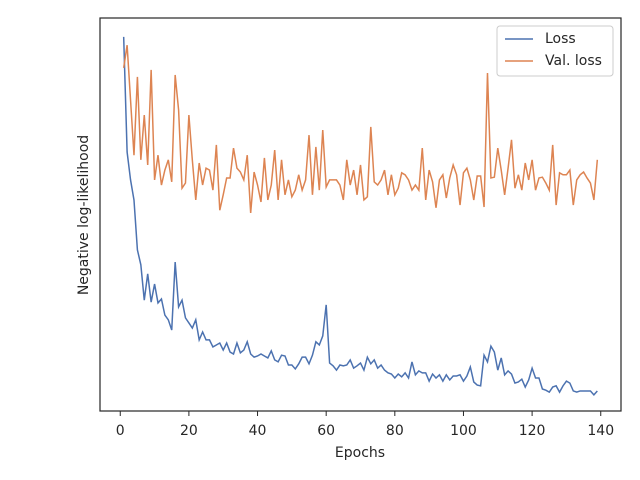  What do you see at coordinates (84, 215) in the screenshot?
I see `y-axis-label: Negative log-likelihood` at bounding box center [84, 215].